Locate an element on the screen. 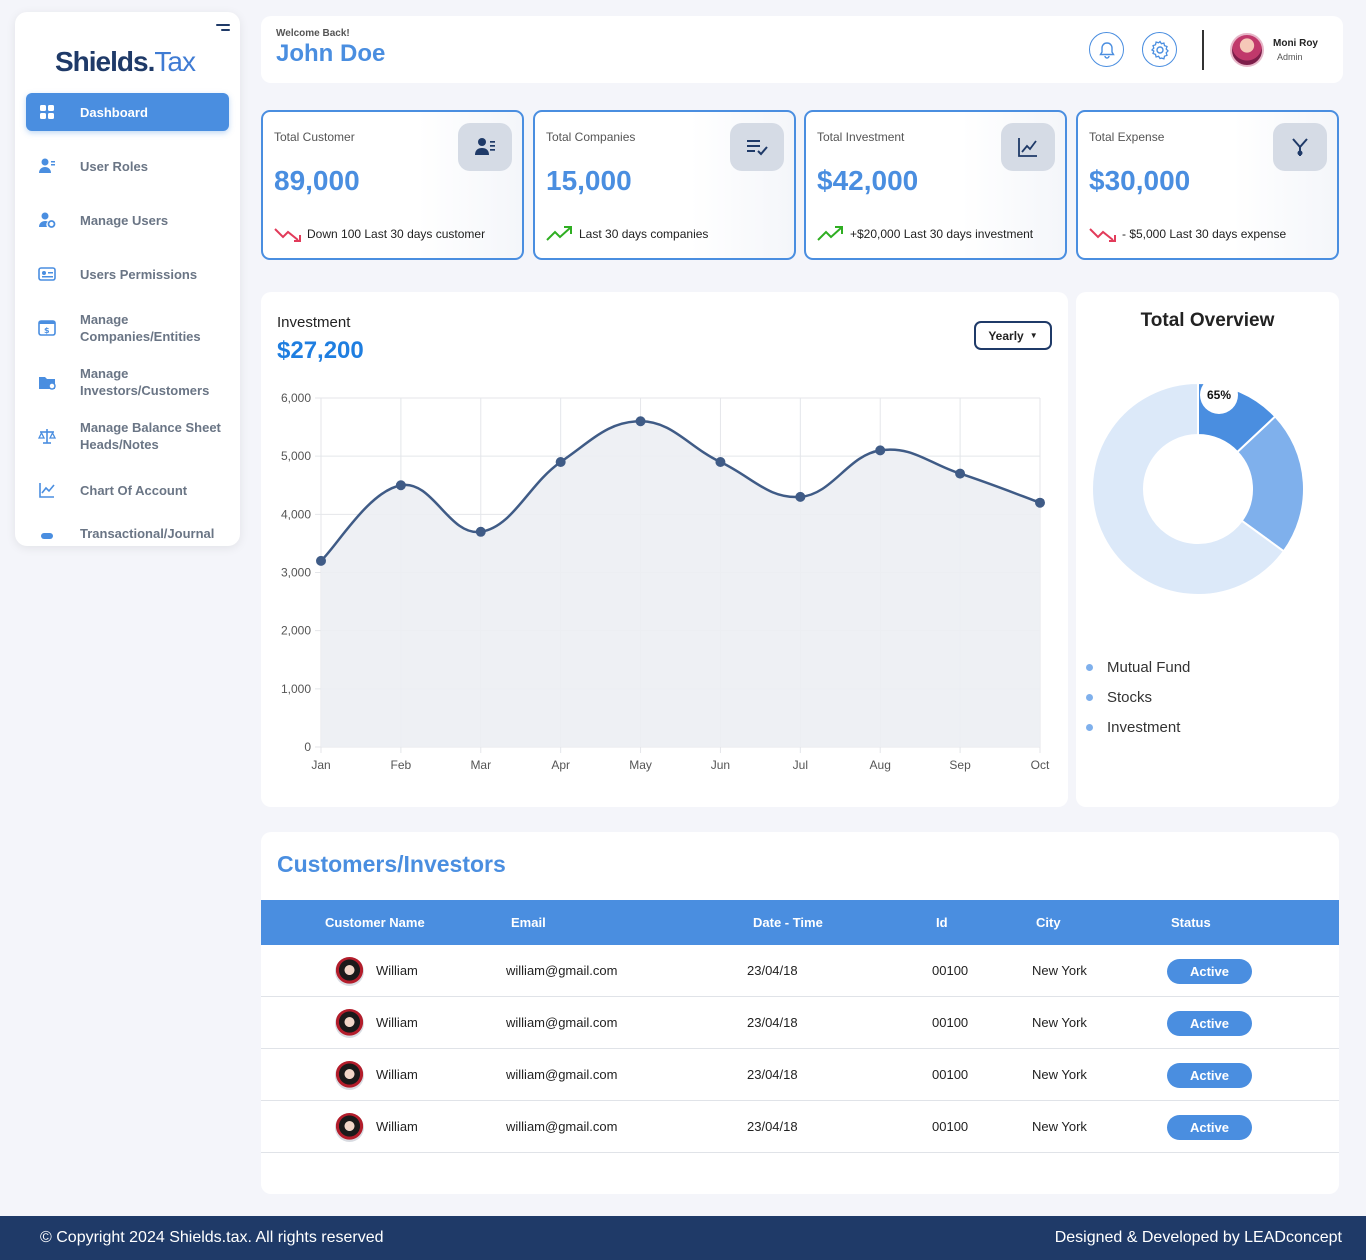  sidebar-item-dashboard: Dashboard is located at coordinates (127, 112).